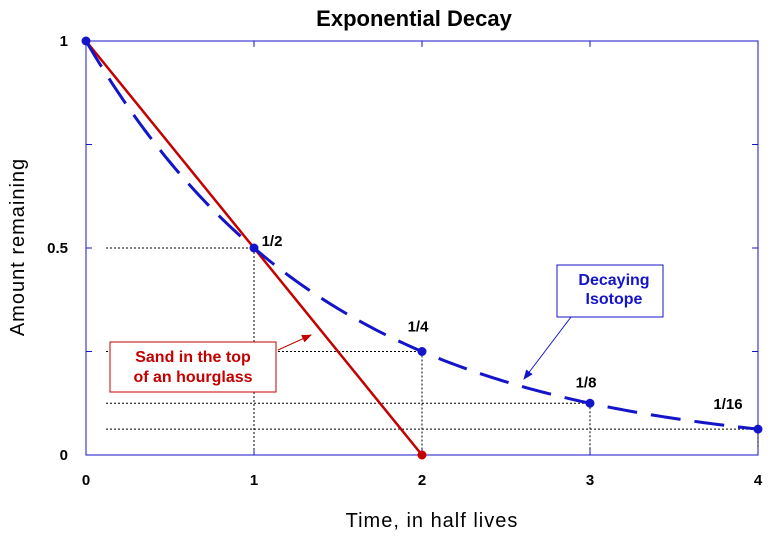 The height and width of the screenshot is (542, 771). What do you see at coordinates (613, 280) in the screenshot?
I see `isotope-annotation-line1: Decaying` at bounding box center [613, 280].